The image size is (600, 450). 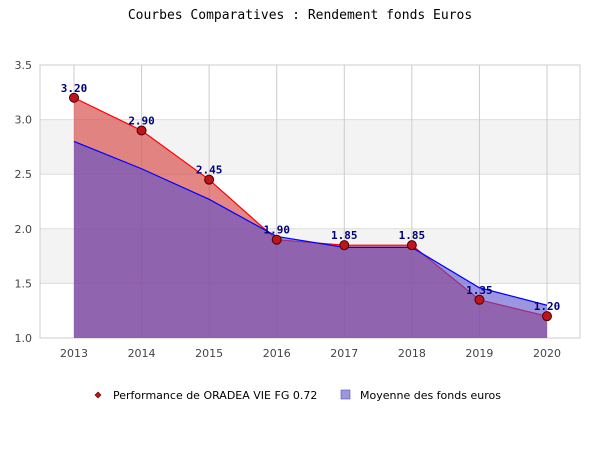 What do you see at coordinates (74, 88) in the screenshot?
I see `data-label: 3.20` at bounding box center [74, 88].